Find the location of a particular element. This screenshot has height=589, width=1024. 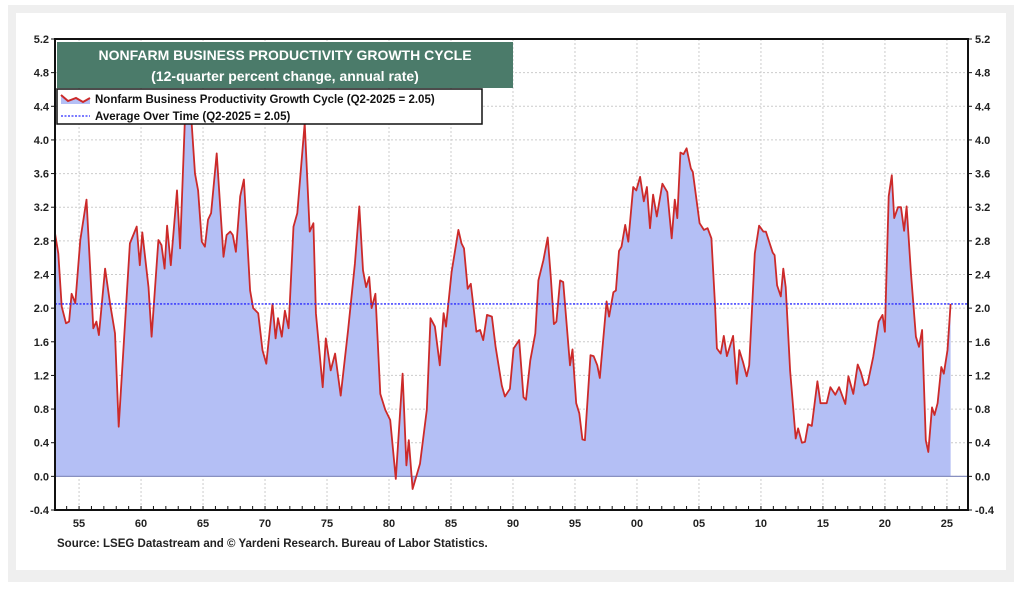

x-tick-label: 75 is located at coordinates (327, 524).